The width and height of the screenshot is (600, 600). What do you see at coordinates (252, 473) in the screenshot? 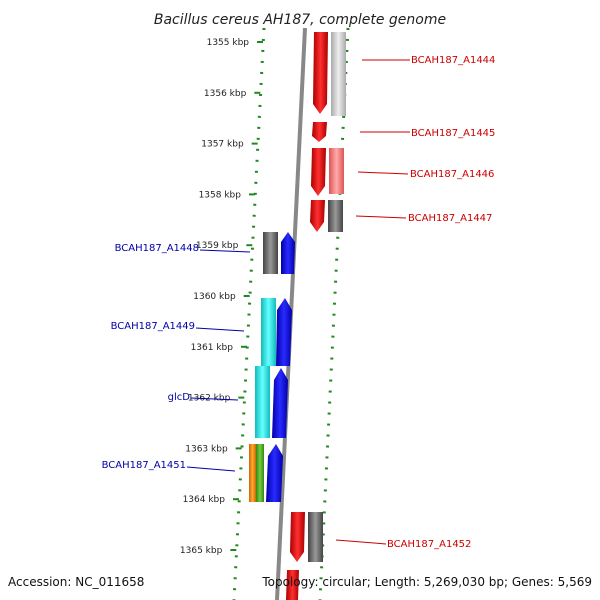
I see `cog-box-orange` at bounding box center [252, 473].